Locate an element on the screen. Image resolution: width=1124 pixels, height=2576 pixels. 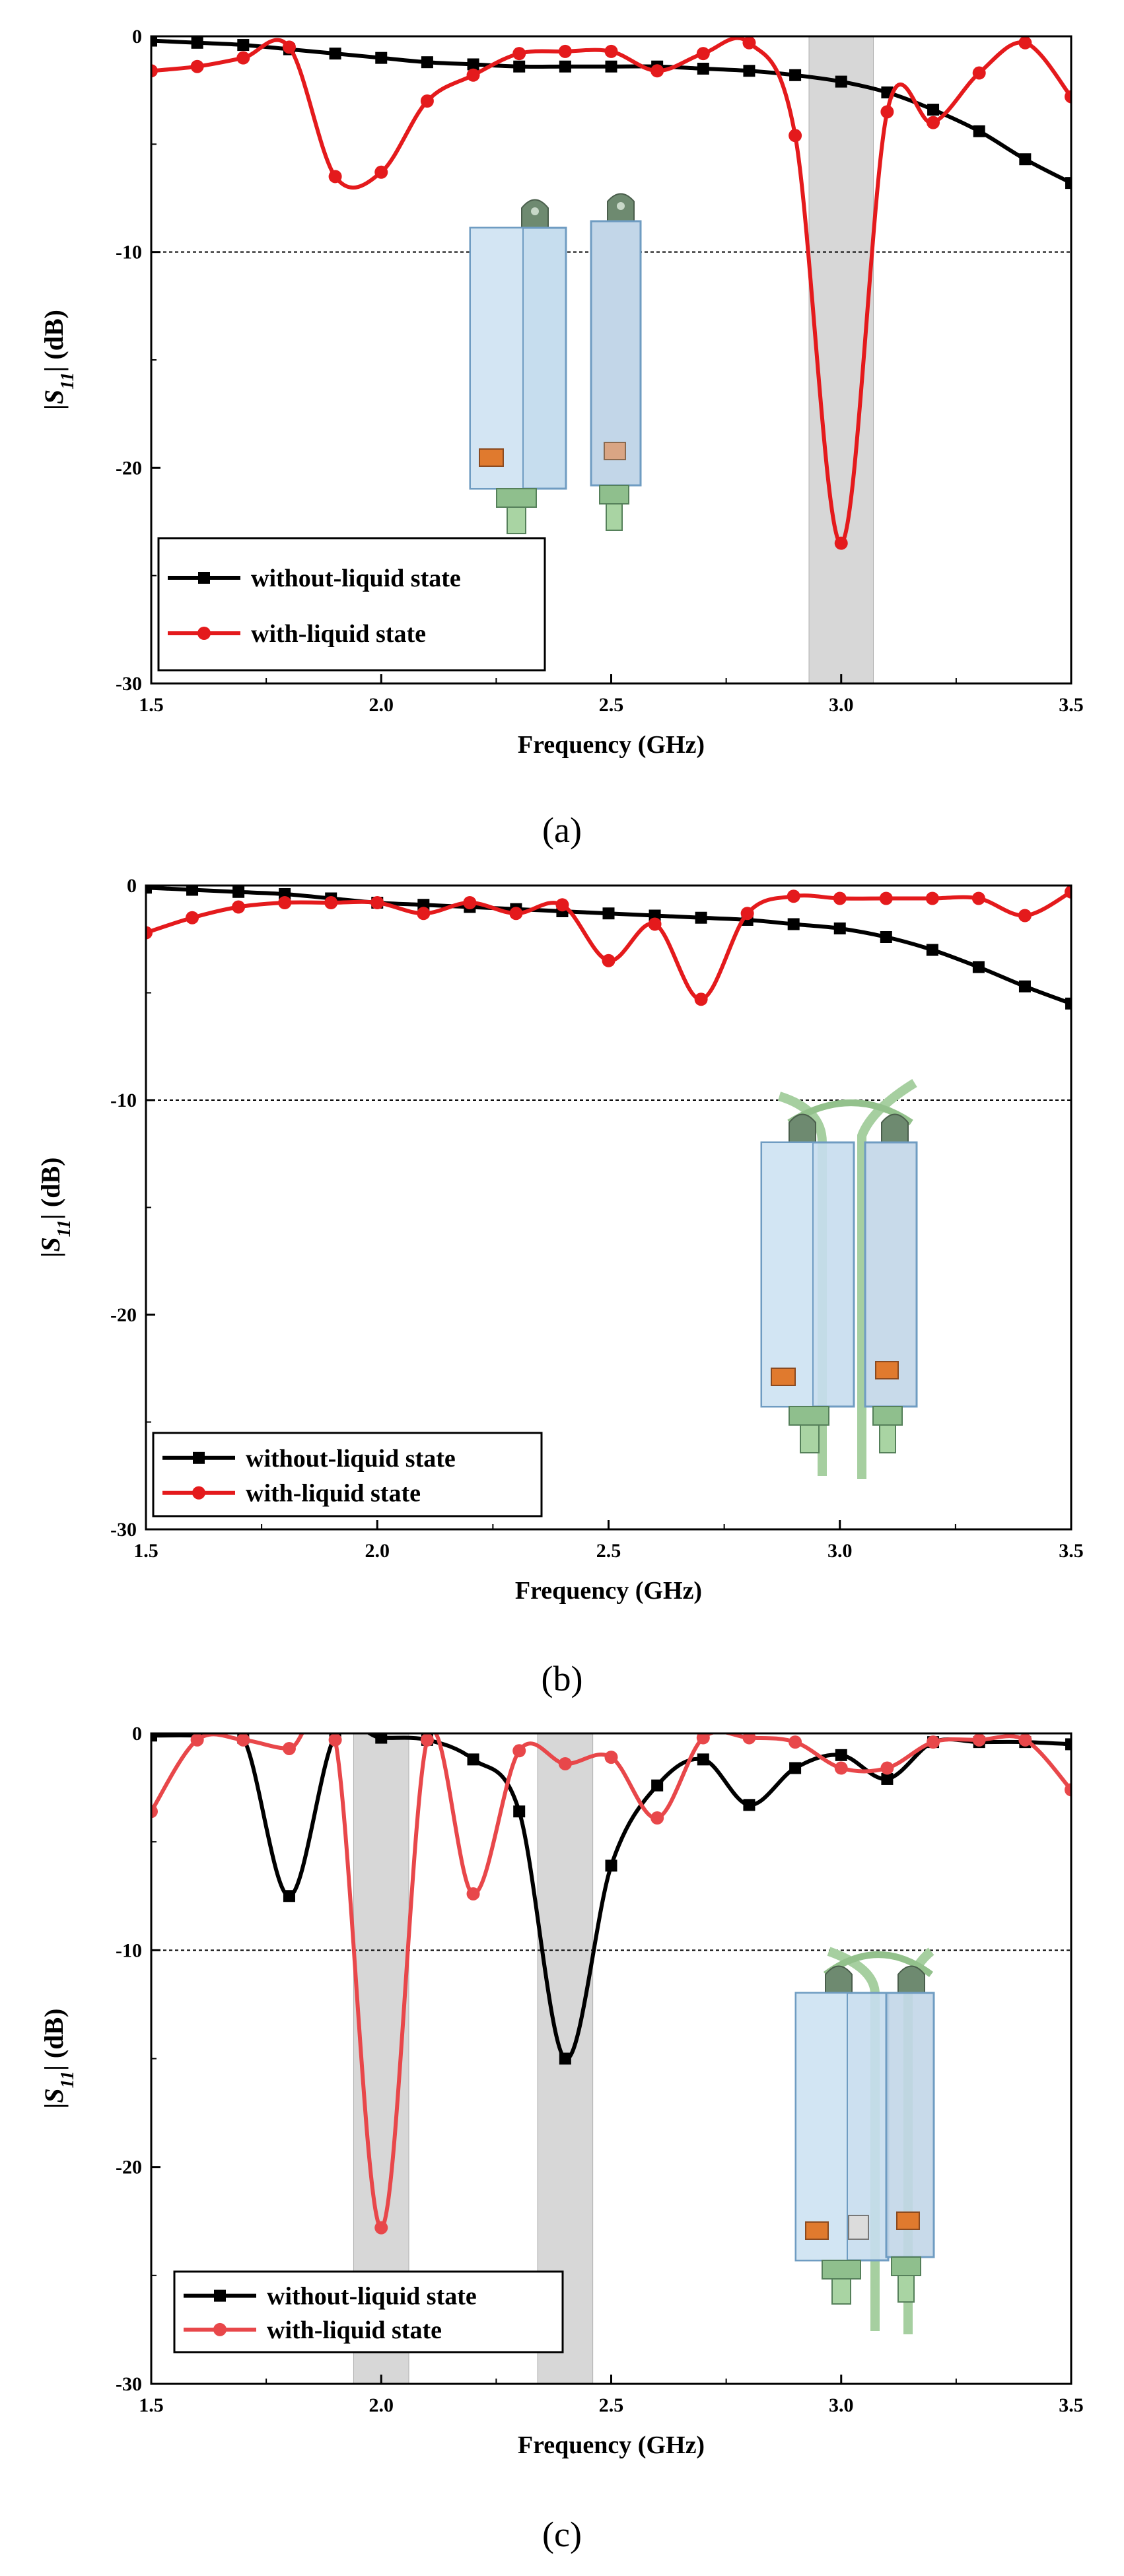
x-tick-label: 1.5 is located at coordinates (151, 705).